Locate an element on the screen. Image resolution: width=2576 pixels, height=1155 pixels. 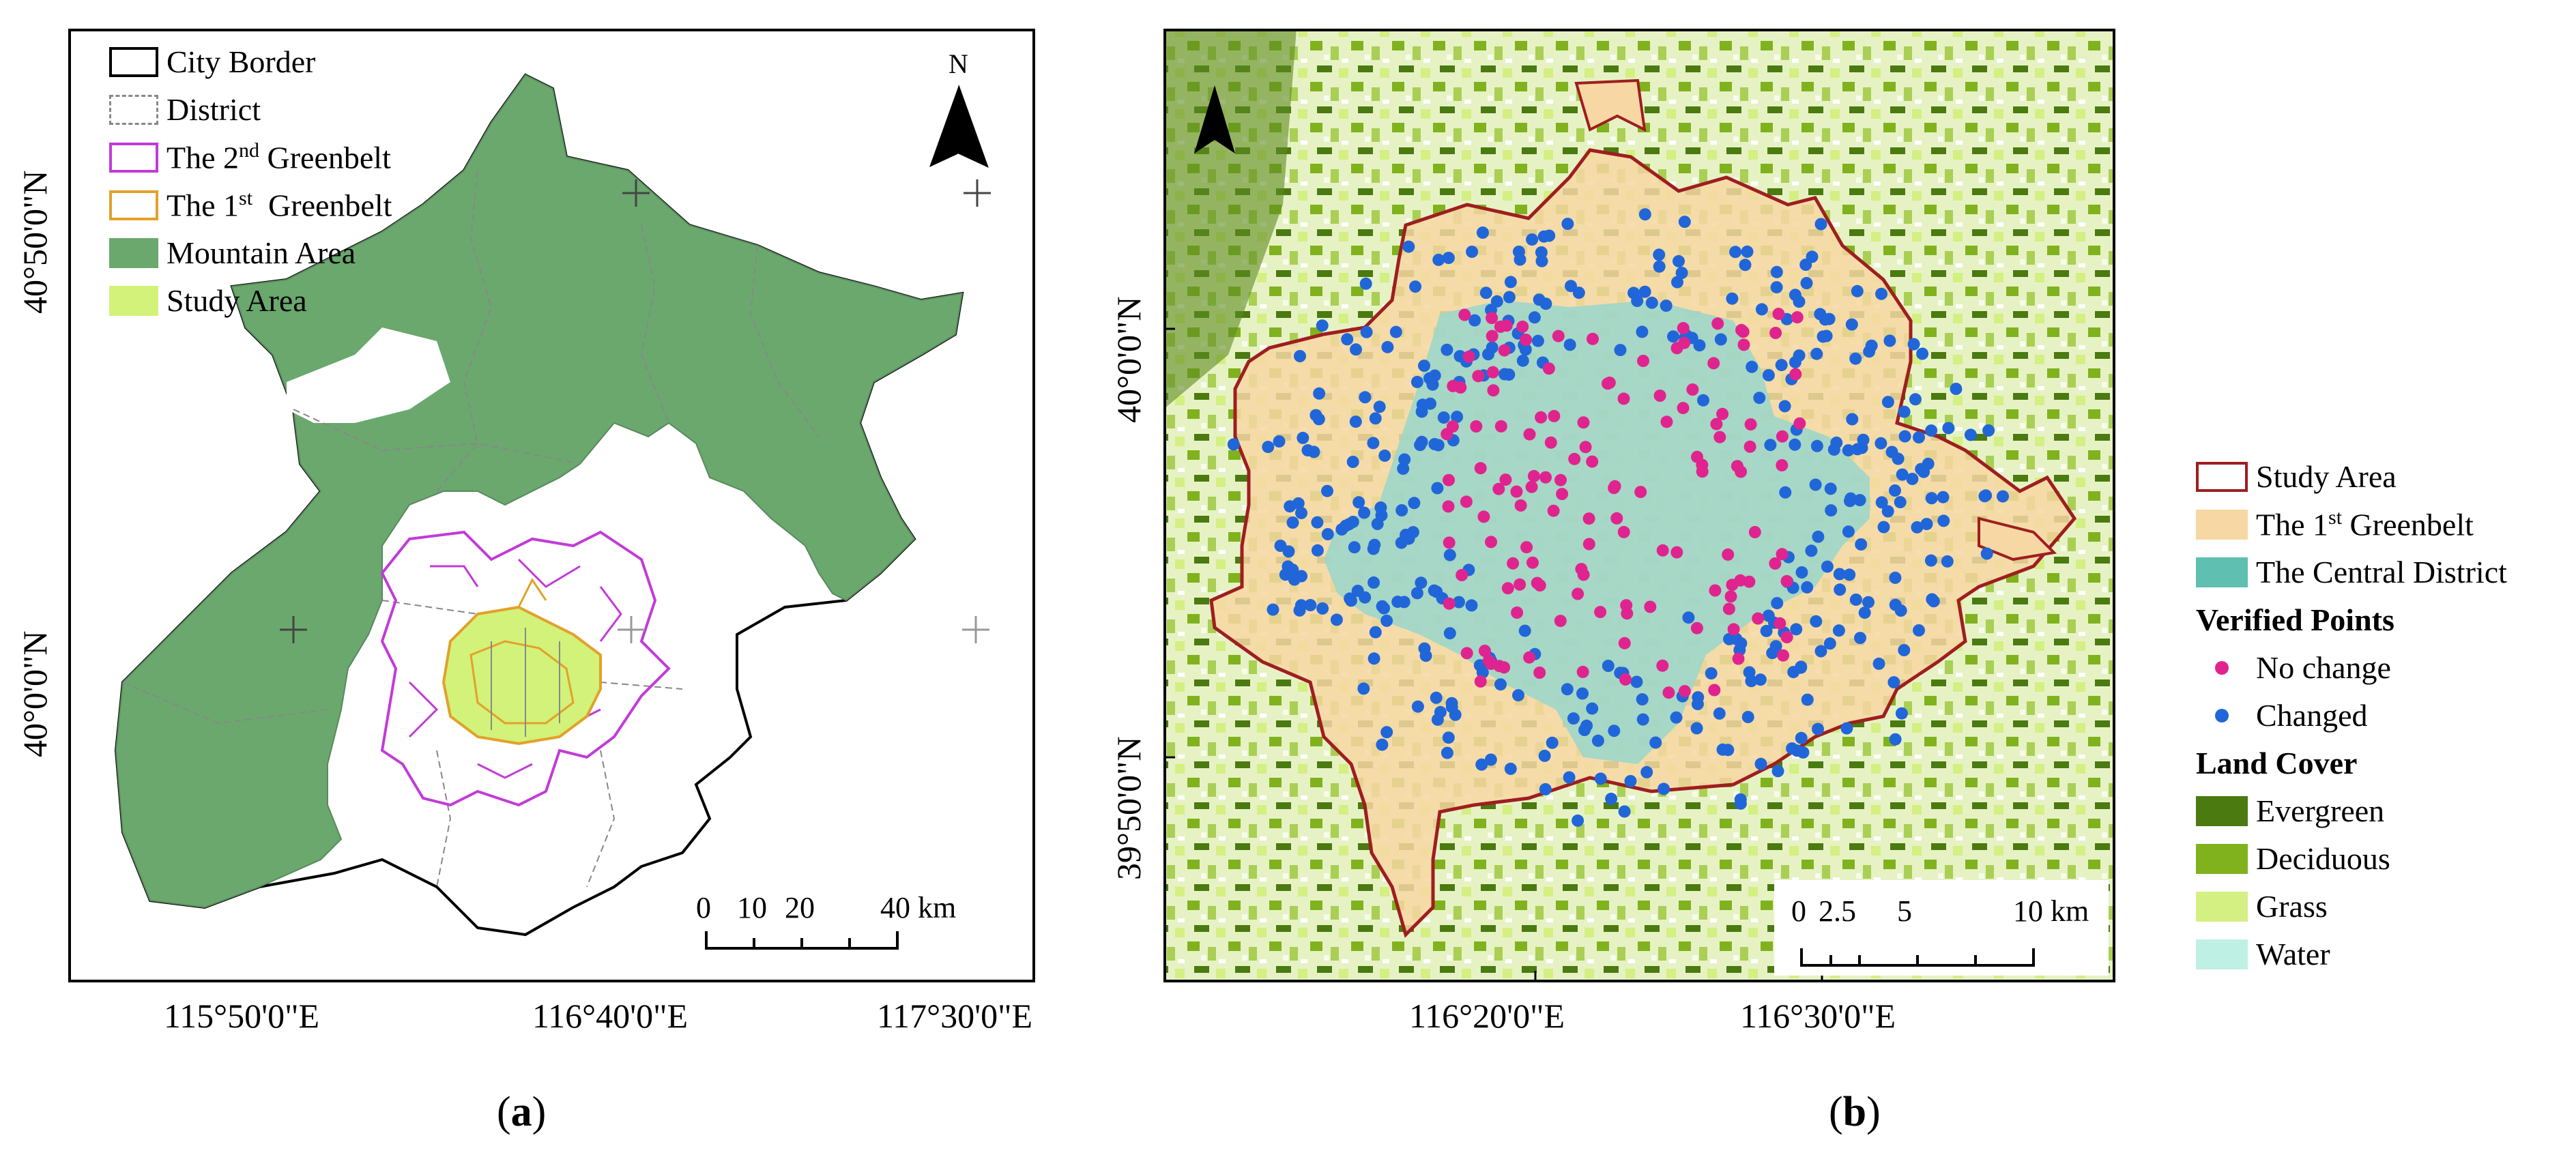
legend-b-landcover-title: Land Cover is located at coordinates (2277, 763).